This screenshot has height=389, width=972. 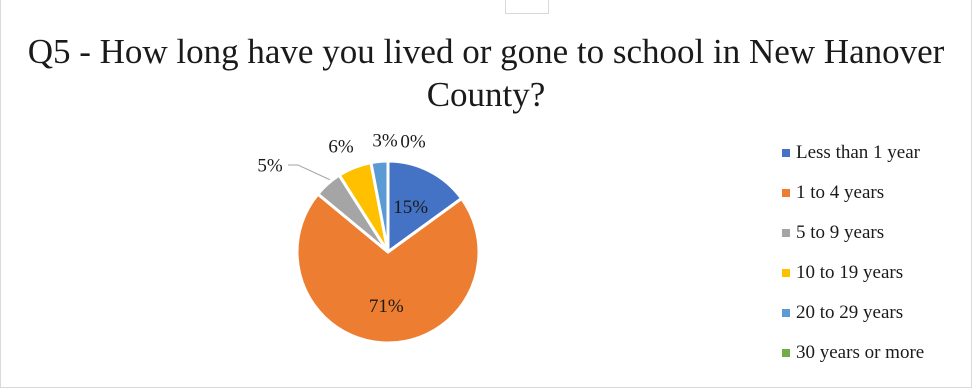 I want to click on data-label-1-to-4-years: 71%, so click(x=386, y=306).